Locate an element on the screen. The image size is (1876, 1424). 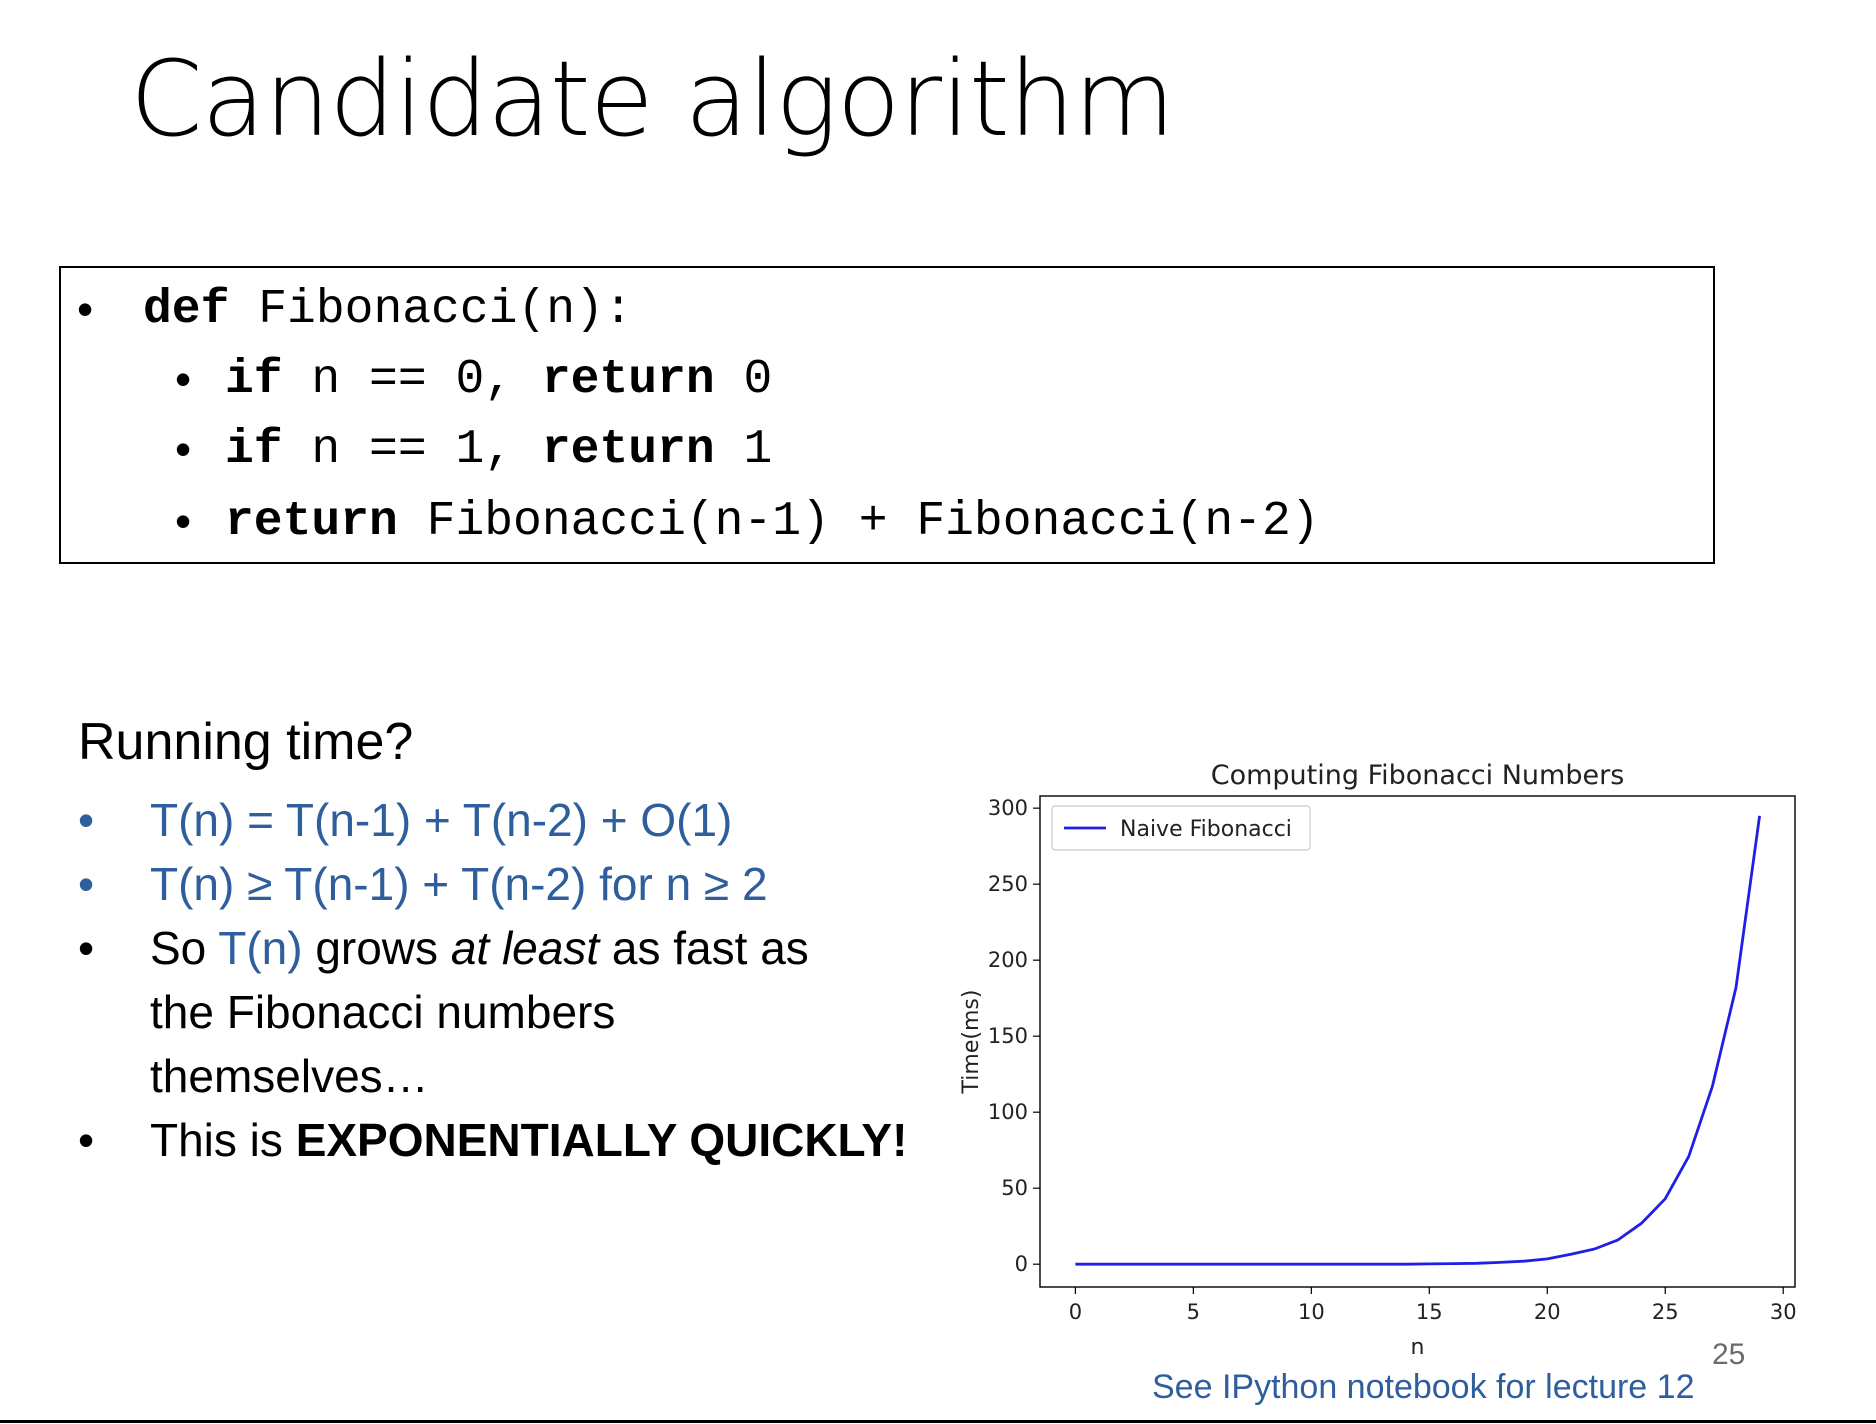
legend-box is located at coordinates (1181, 828).